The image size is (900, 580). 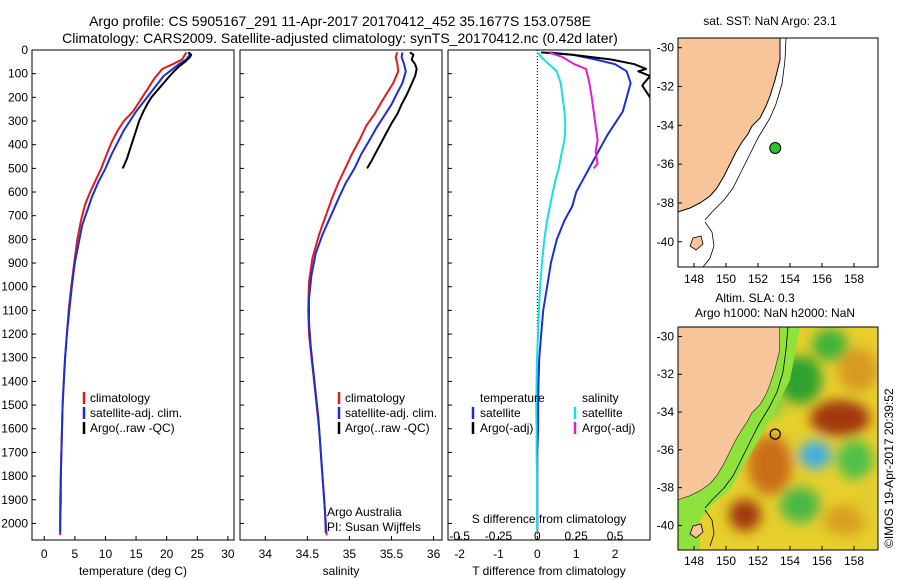 I want to click on difference-series-group, so click(x=592, y=291).